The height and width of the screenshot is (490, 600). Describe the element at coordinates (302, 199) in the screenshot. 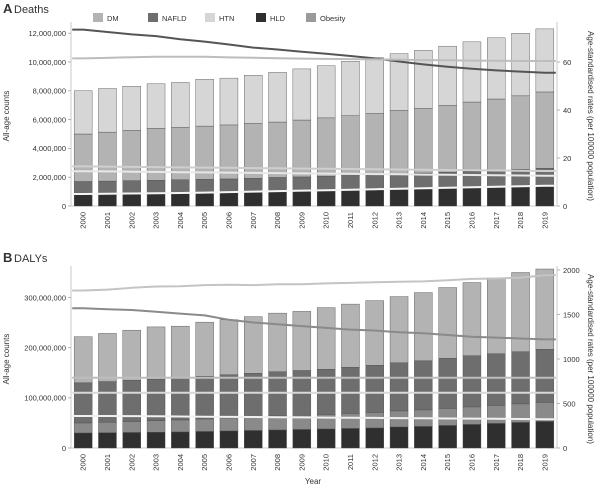

I see `panel-a-bar-hld-2009` at that location.